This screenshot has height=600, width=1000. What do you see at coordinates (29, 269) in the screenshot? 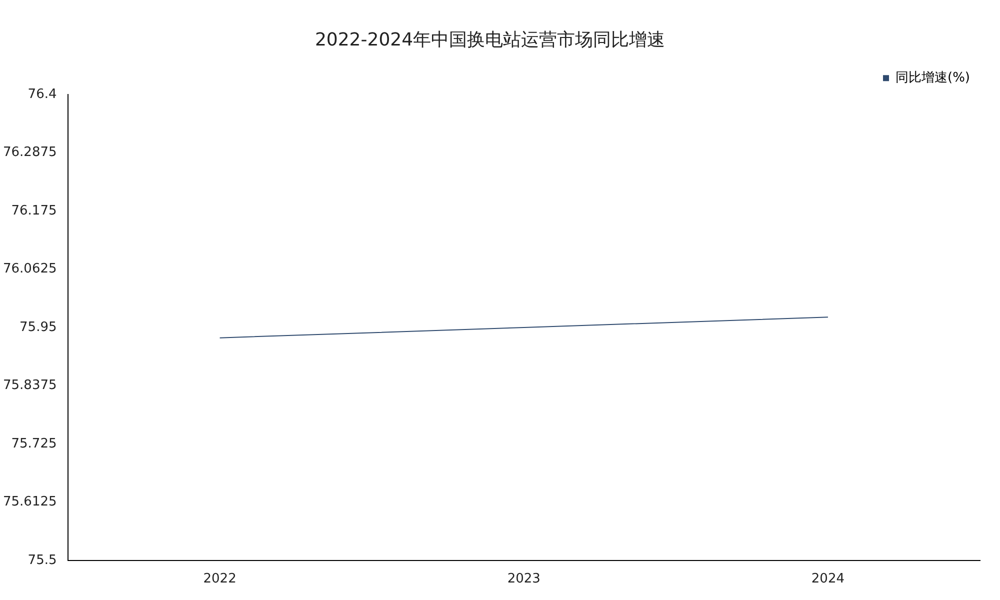
I see `y-tick-label: 76.0625` at bounding box center [29, 269].